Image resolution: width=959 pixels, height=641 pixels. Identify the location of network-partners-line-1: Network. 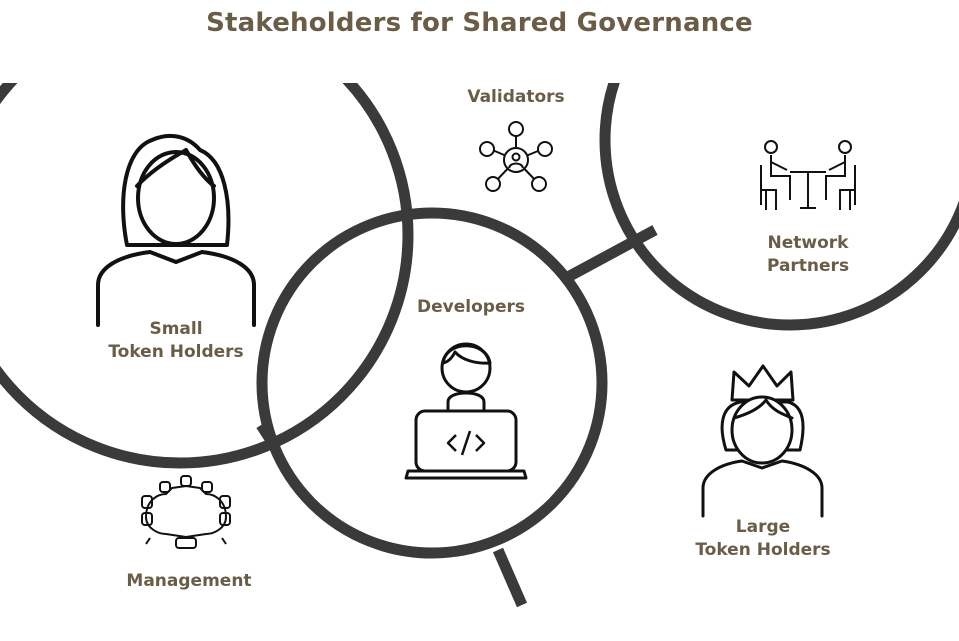
(808, 243).